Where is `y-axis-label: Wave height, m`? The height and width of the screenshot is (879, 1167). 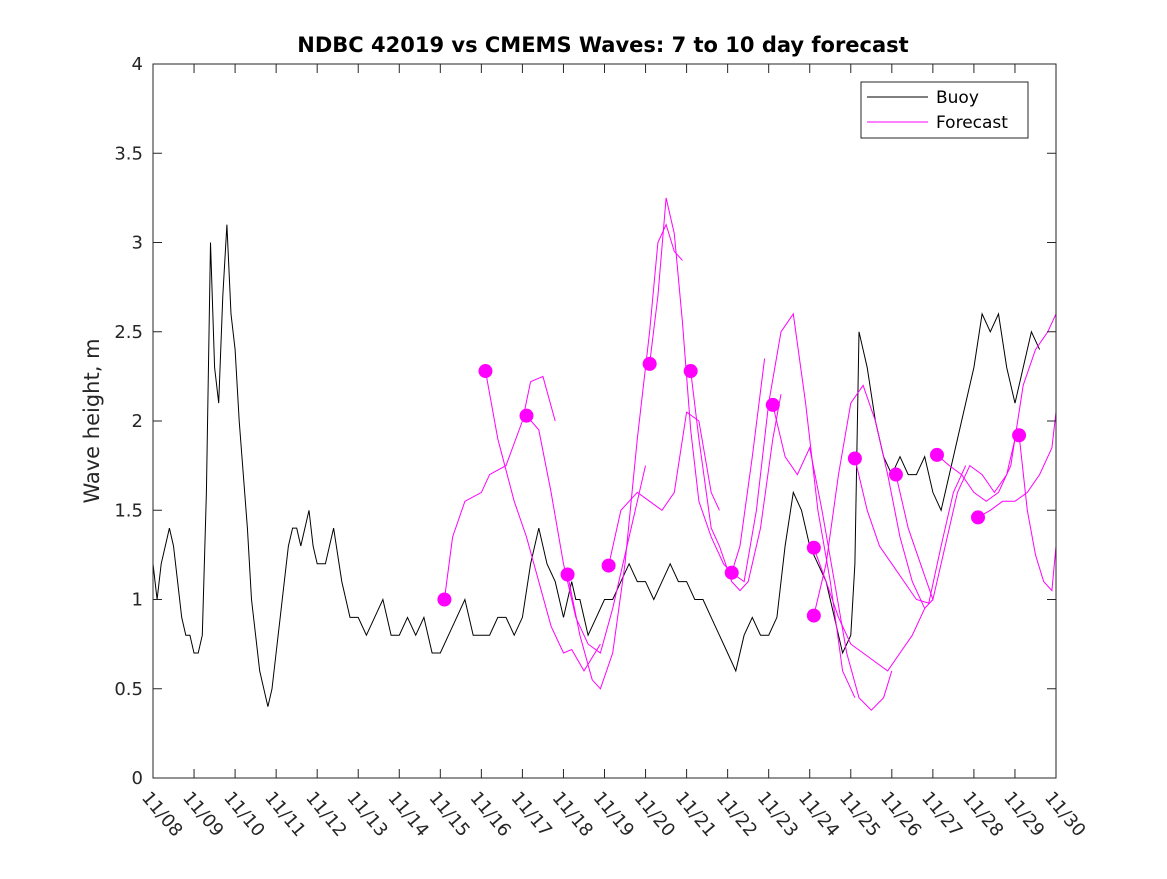
y-axis-label: Wave height, m is located at coordinates (92, 420).